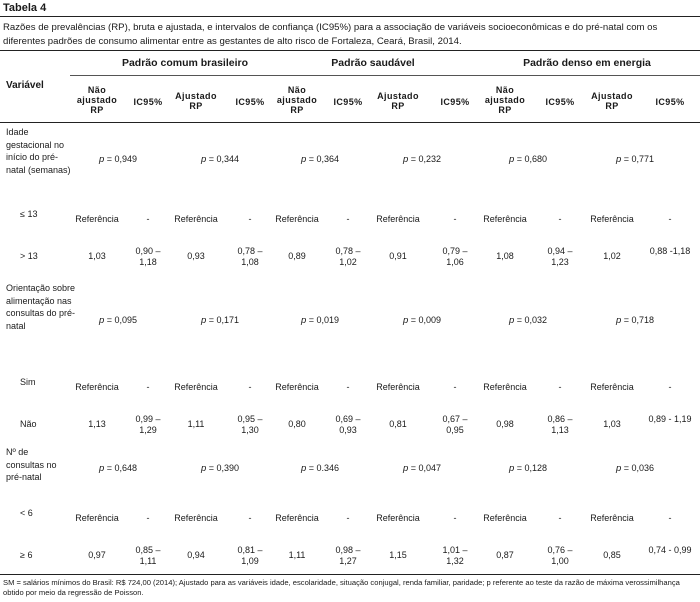 The width and height of the screenshot is (700, 602). I want to click on table-cell: 0,95 – 1,30, so click(250, 424).